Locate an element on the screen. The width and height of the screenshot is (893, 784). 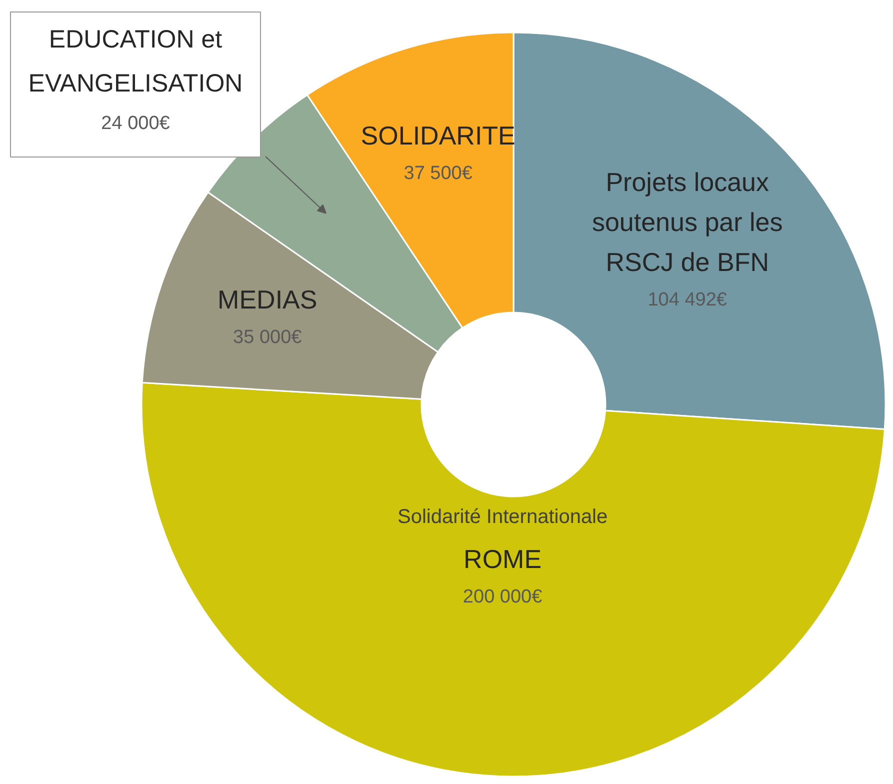
data-label: 200 000€ is located at coordinates (502, 597).